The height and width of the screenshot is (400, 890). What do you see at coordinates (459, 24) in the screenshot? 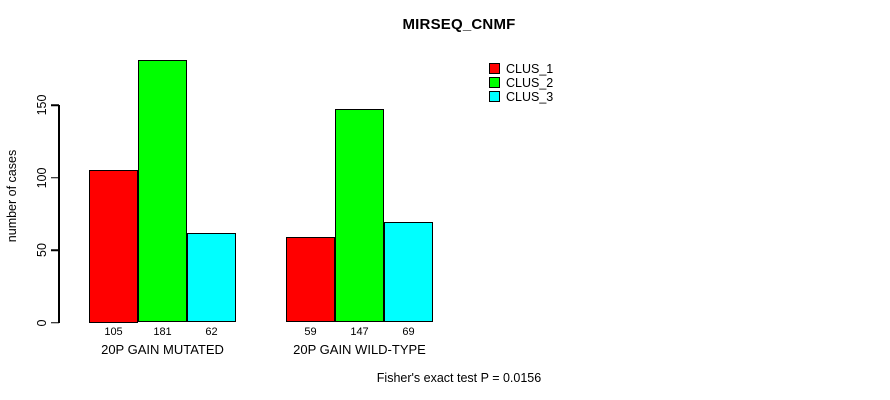
I see `chart-title: MIRSEQ_CNMF` at bounding box center [459, 24].